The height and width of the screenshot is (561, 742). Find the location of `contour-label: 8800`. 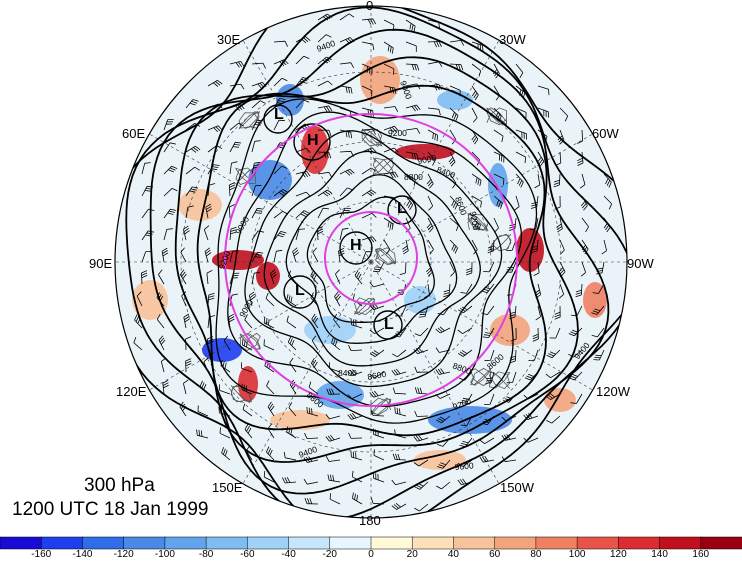

contour-label: 8800 is located at coordinates (413, 177).